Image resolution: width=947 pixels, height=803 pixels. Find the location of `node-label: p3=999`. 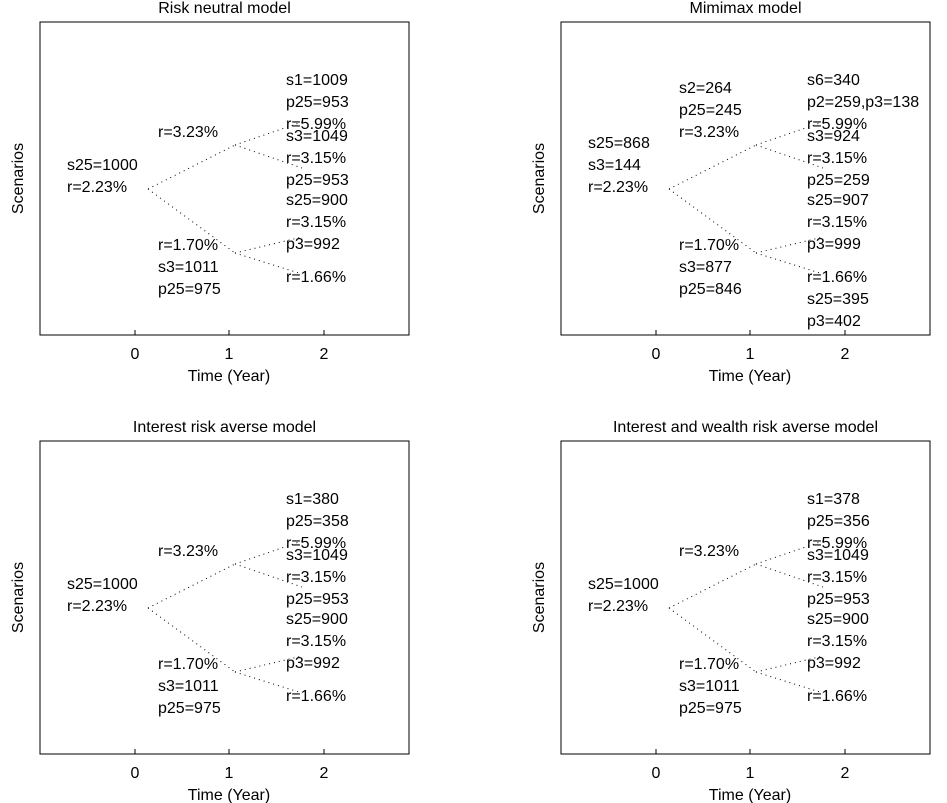

node-label: p3=999 is located at coordinates (834, 244).